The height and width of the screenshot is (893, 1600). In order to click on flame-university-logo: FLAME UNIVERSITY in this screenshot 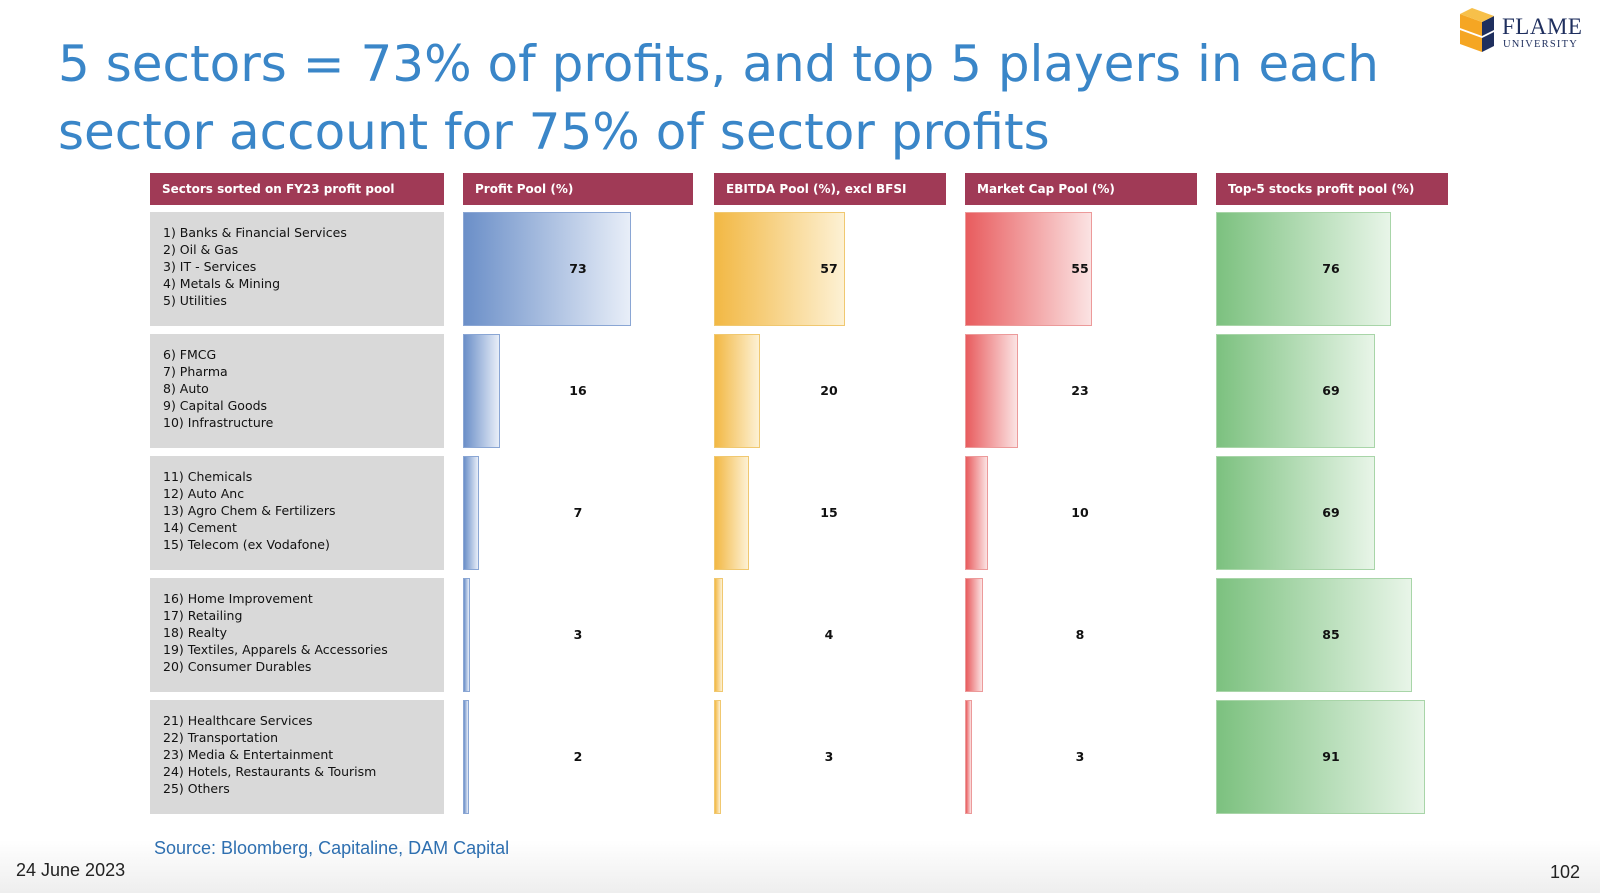, I will do `click(1525, 34)`.